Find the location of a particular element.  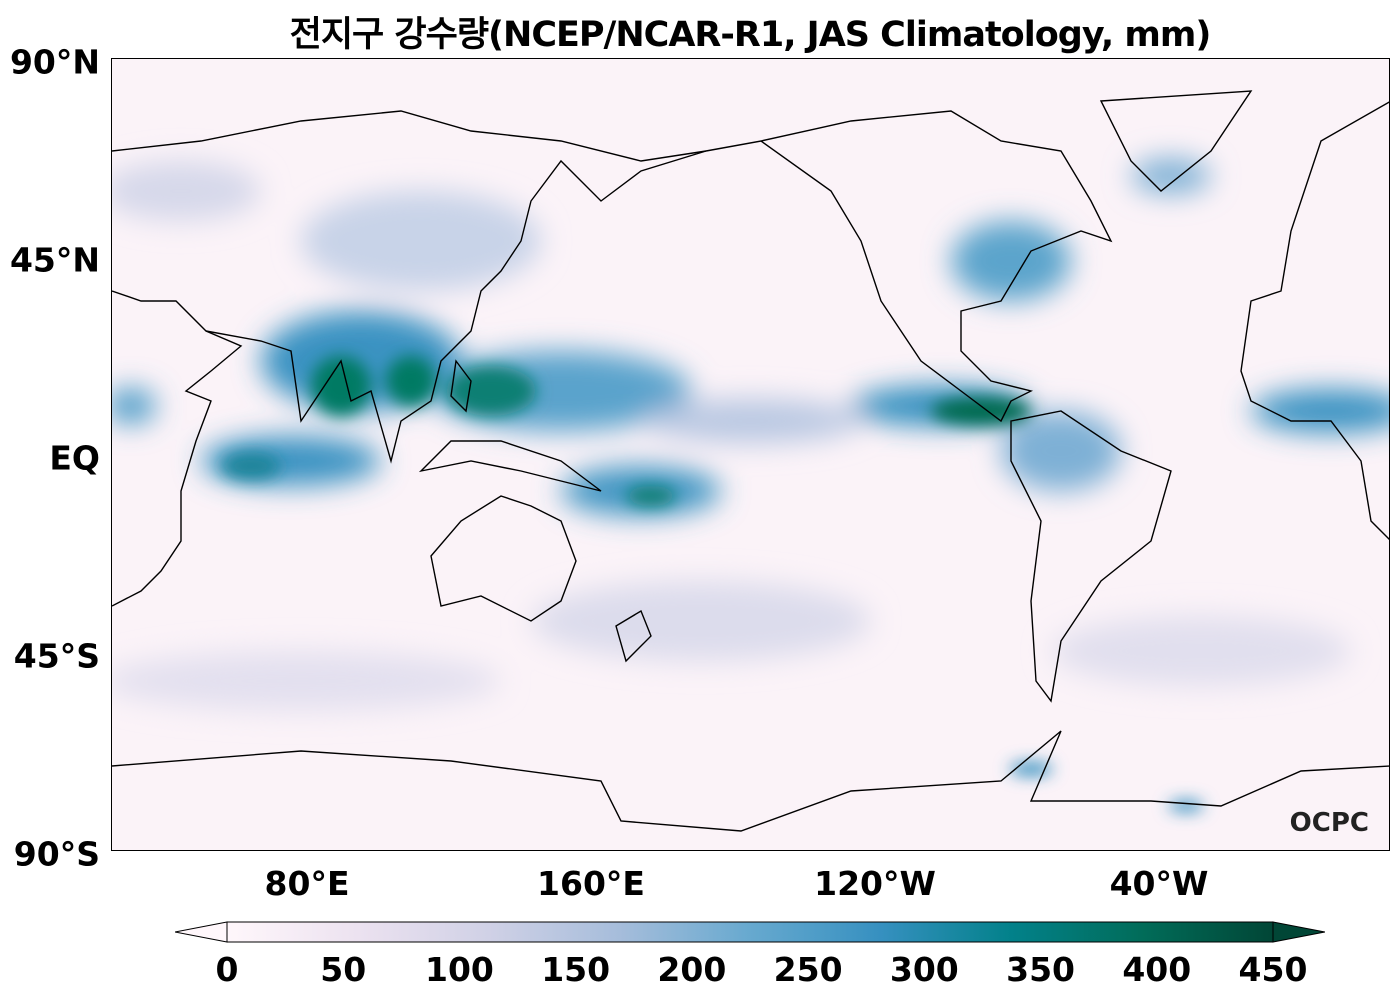

colorbar is located at coordinates (750, 932).